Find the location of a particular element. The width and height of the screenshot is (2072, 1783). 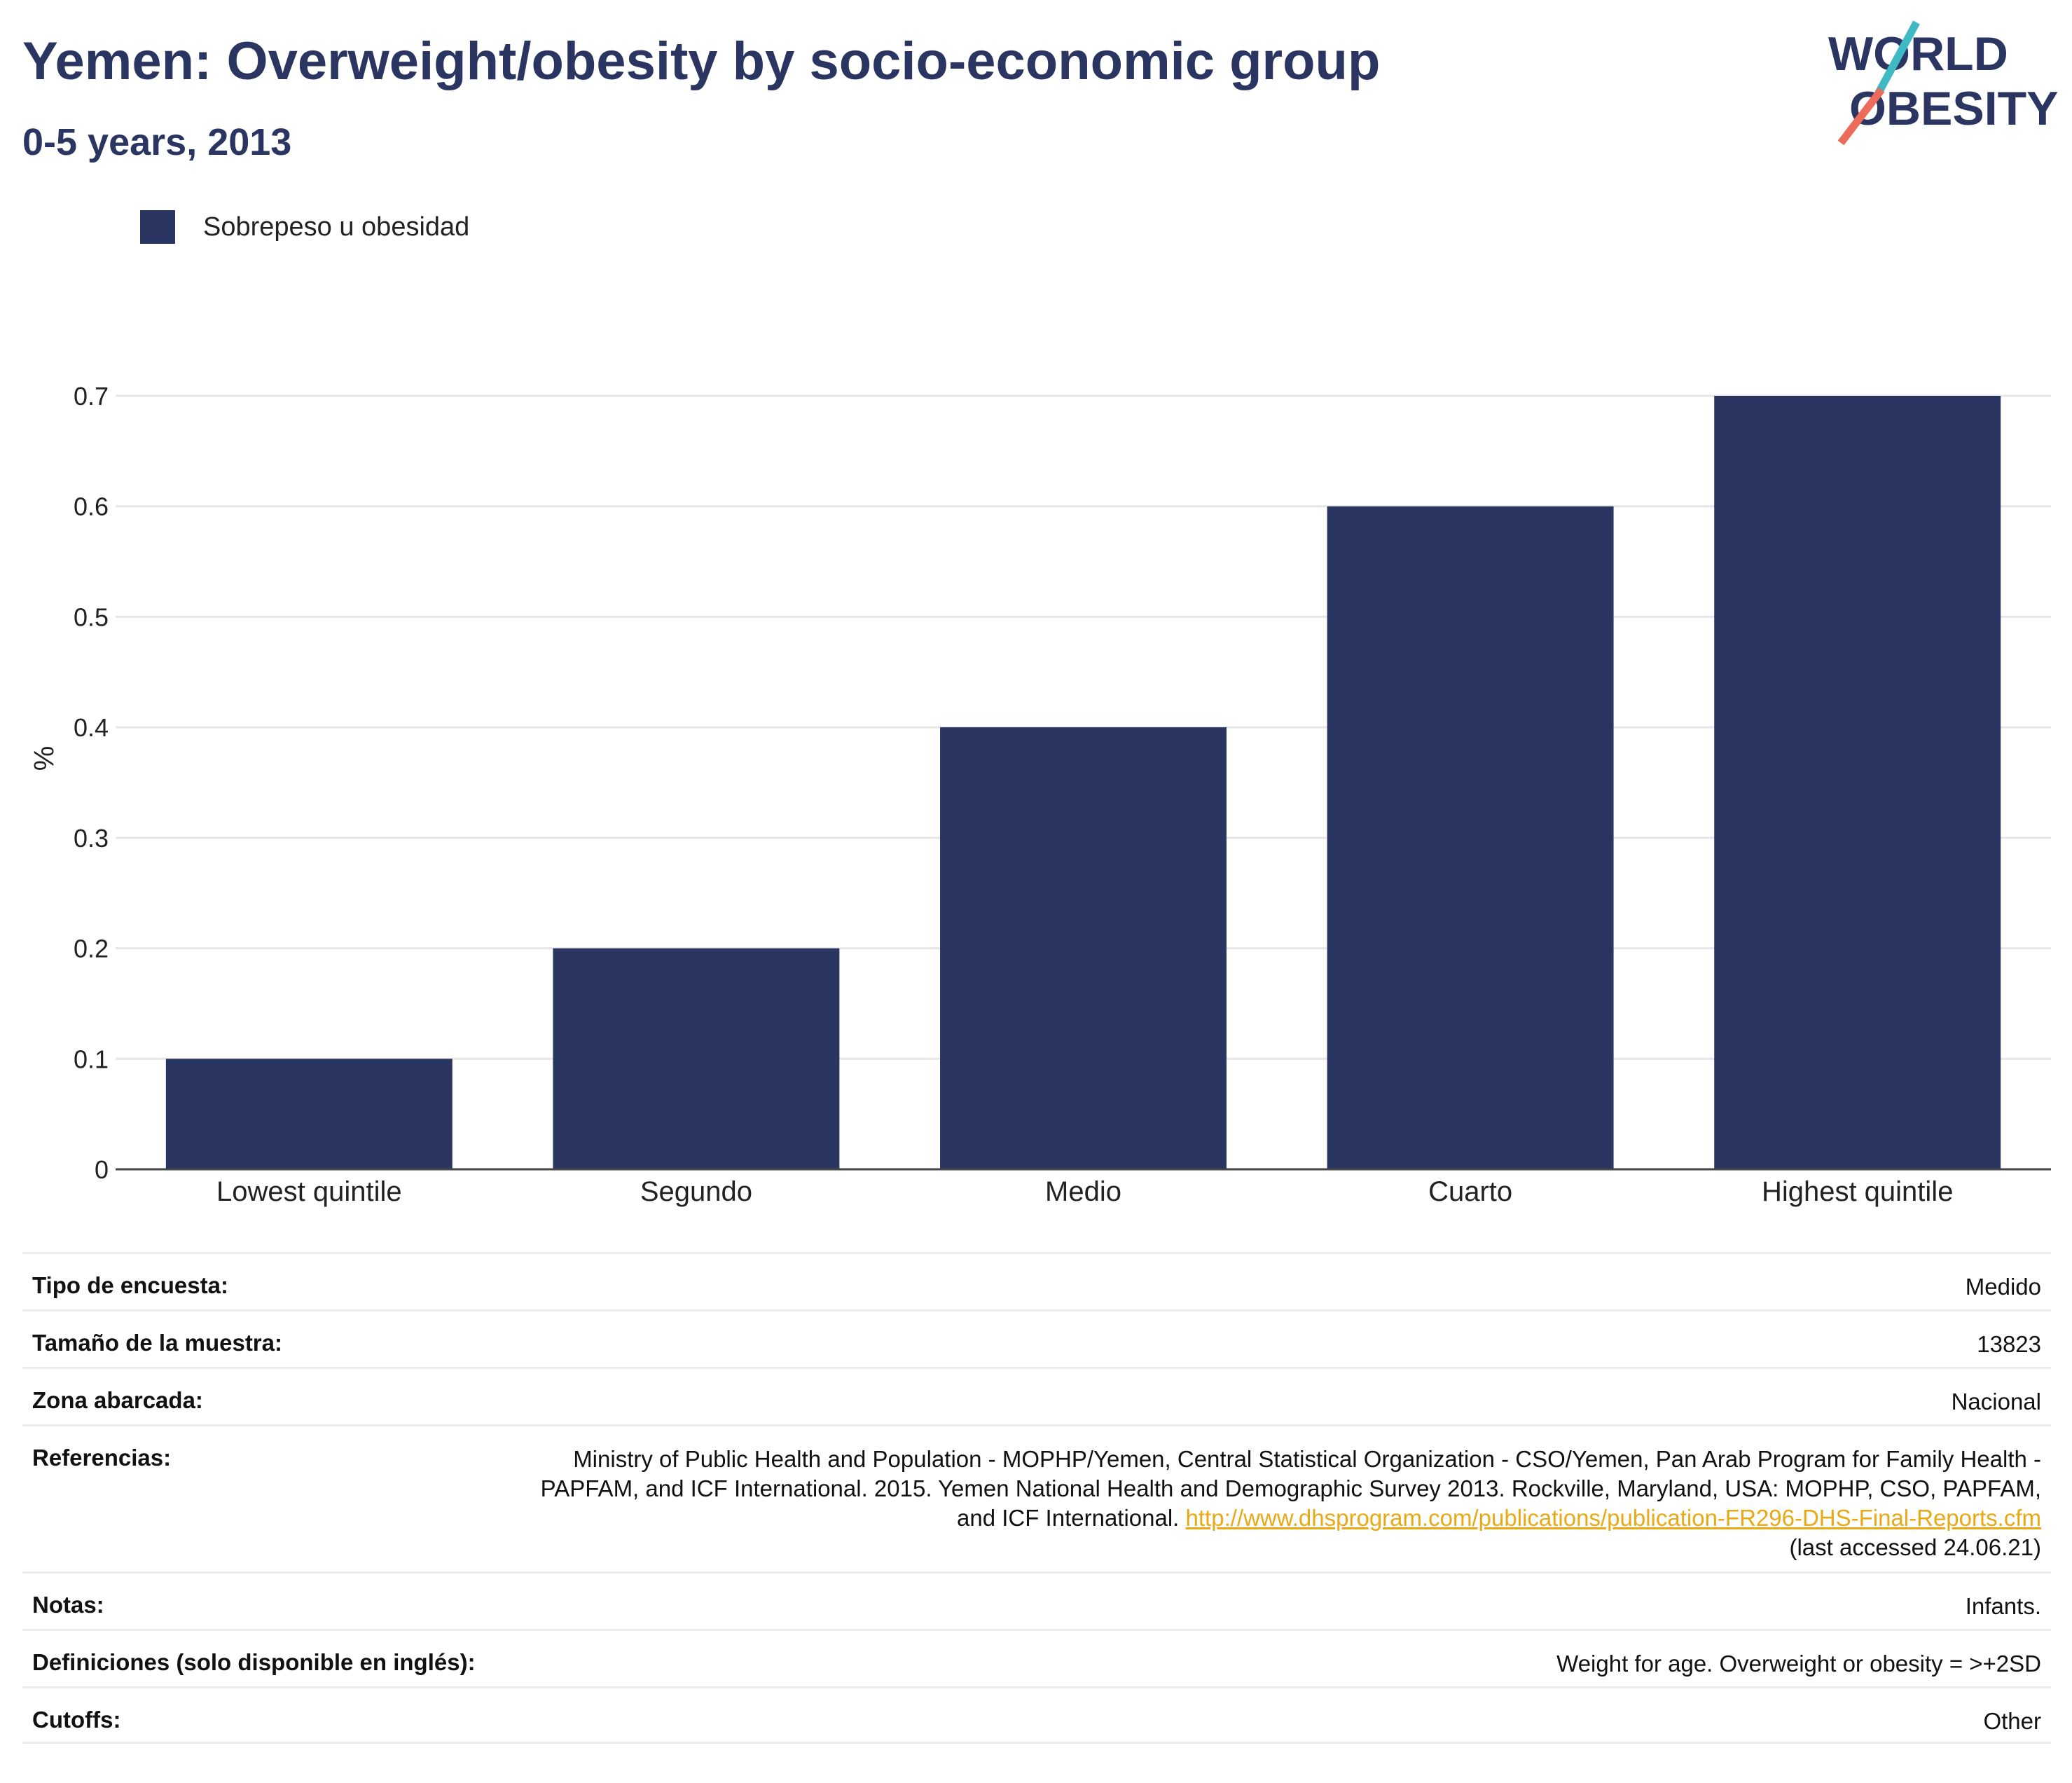

chart-subtitle: 0-5 years, 2013 is located at coordinates (157, 142).